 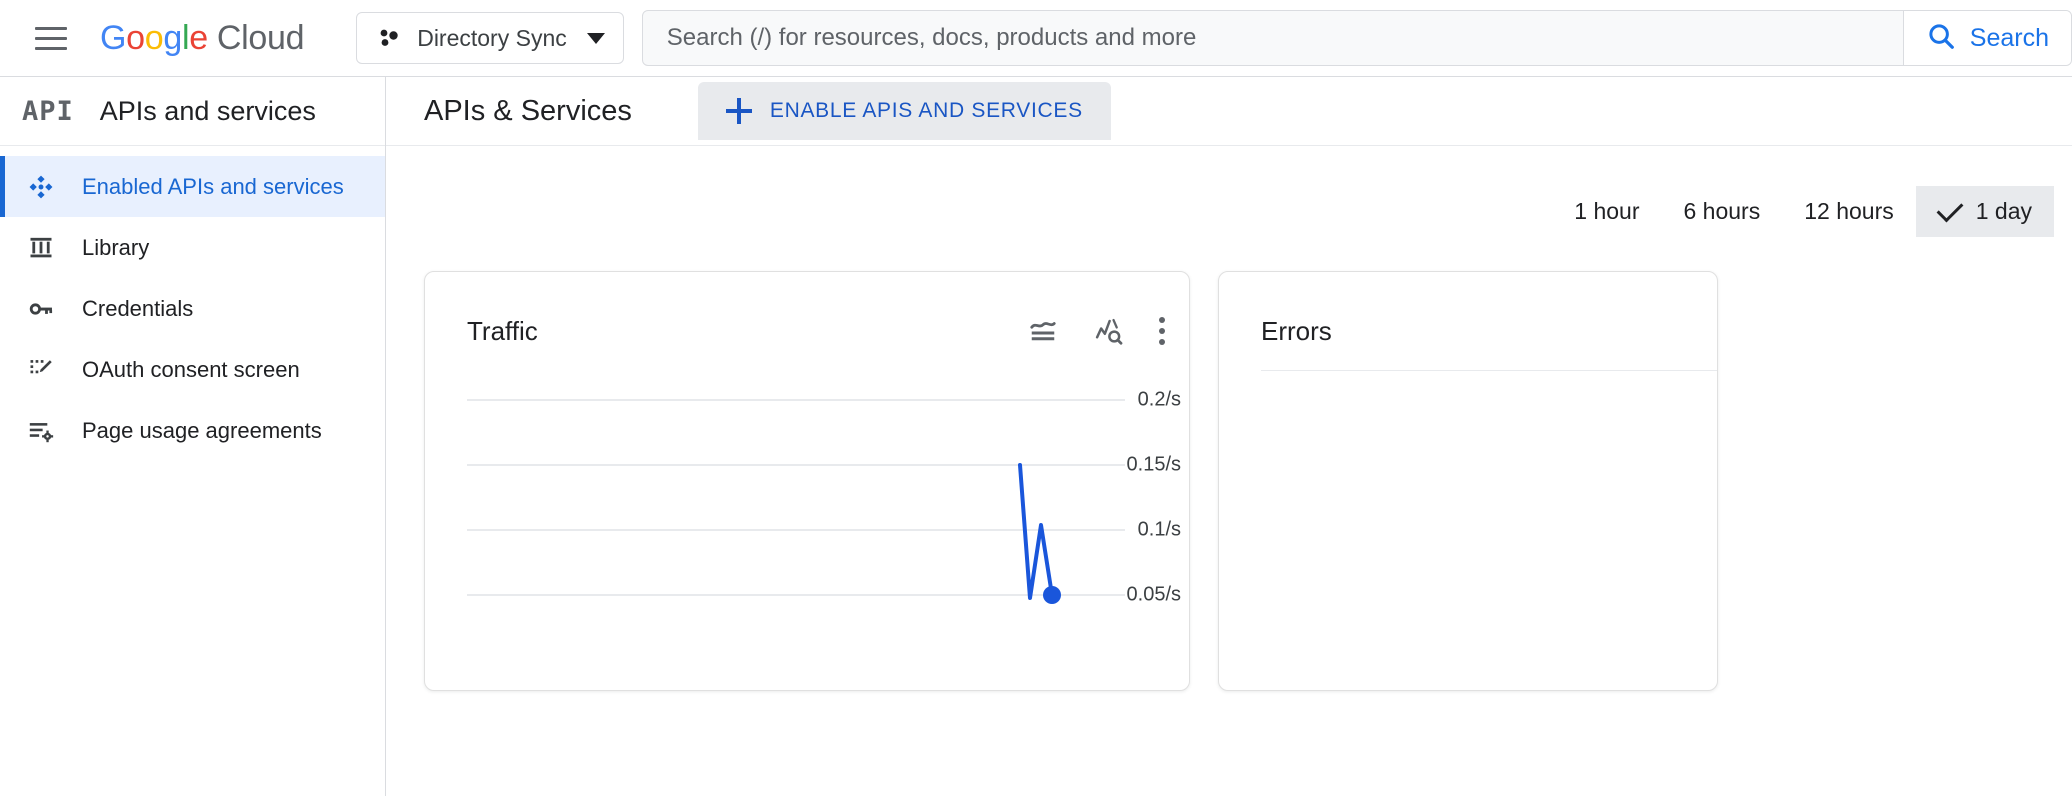 What do you see at coordinates (41, 431) in the screenshot?
I see `page-usage-agreements-icon` at bounding box center [41, 431].